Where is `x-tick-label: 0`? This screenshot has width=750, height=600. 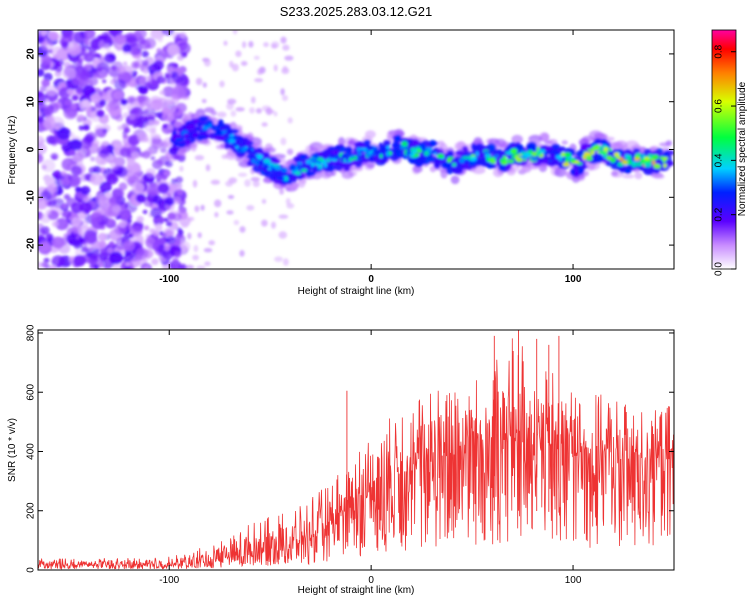
x-tick-label: 0 is located at coordinates (371, 279).